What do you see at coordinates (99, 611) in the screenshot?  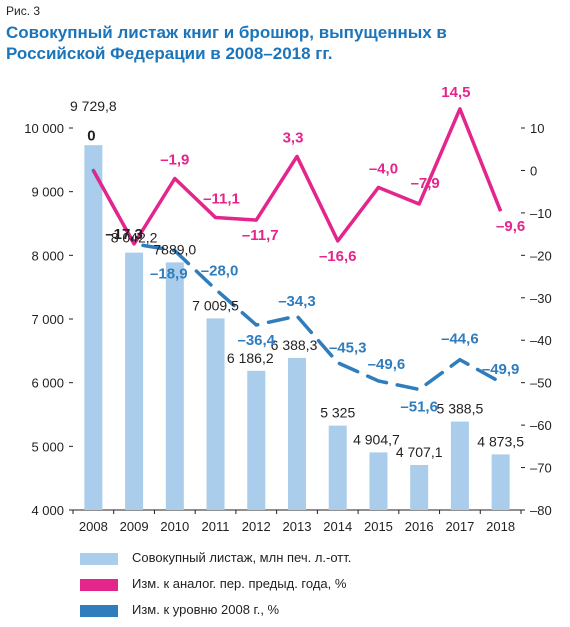 I see `legend-swatch-base2008` at bounding box center [99, 611].